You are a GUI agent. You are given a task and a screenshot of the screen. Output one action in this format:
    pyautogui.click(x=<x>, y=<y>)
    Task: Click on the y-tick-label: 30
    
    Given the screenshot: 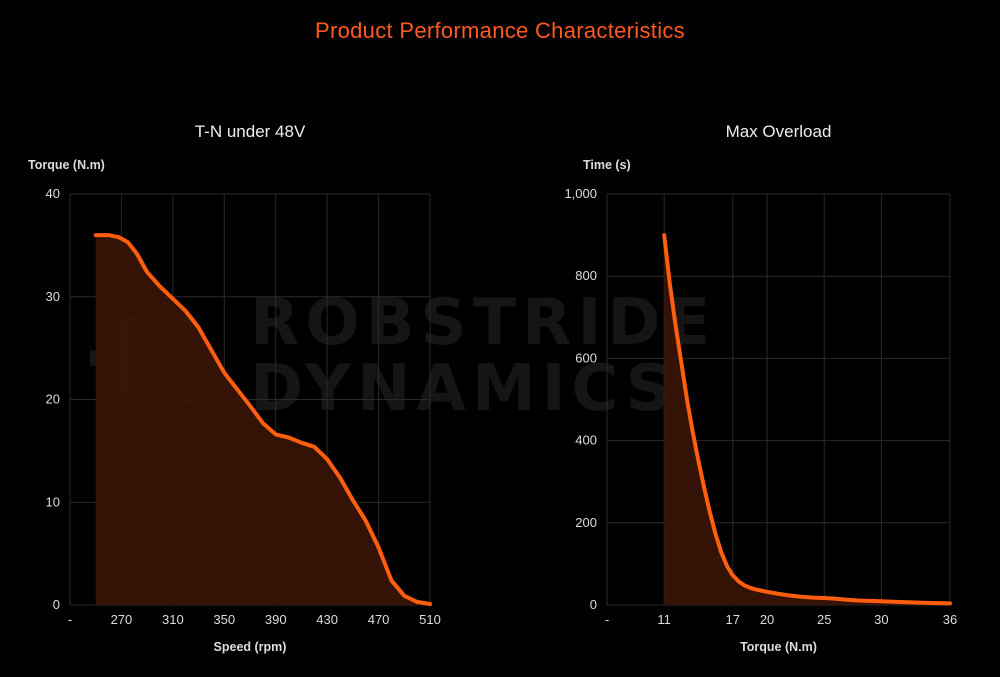 What is the action you would take?
    pyautogui.click(x=53, y=296)
    